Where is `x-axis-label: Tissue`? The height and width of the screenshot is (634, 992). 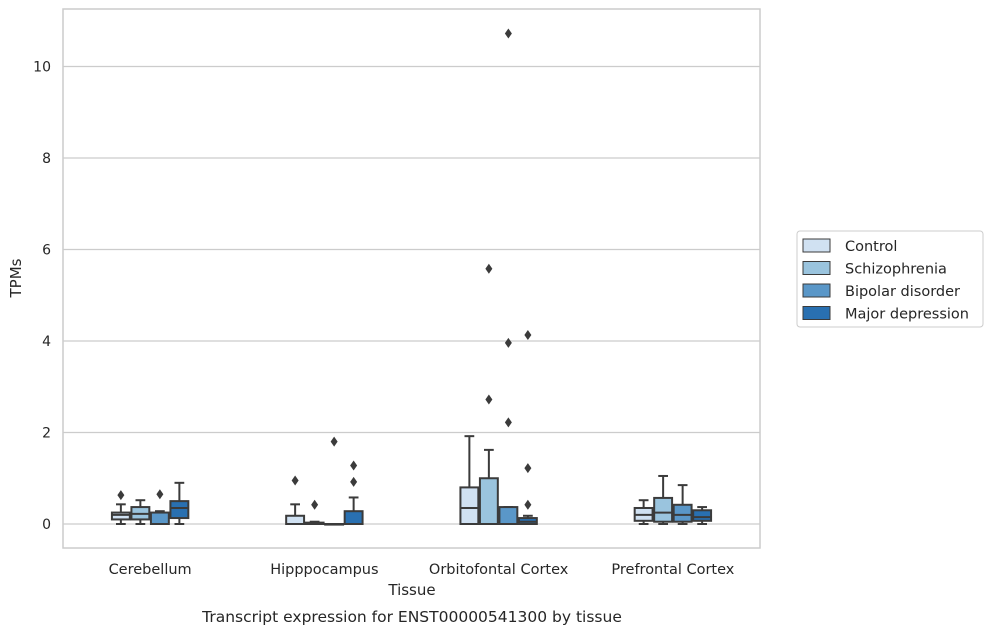 x-axis-label: Tissue is located at coordinates (411, 590).